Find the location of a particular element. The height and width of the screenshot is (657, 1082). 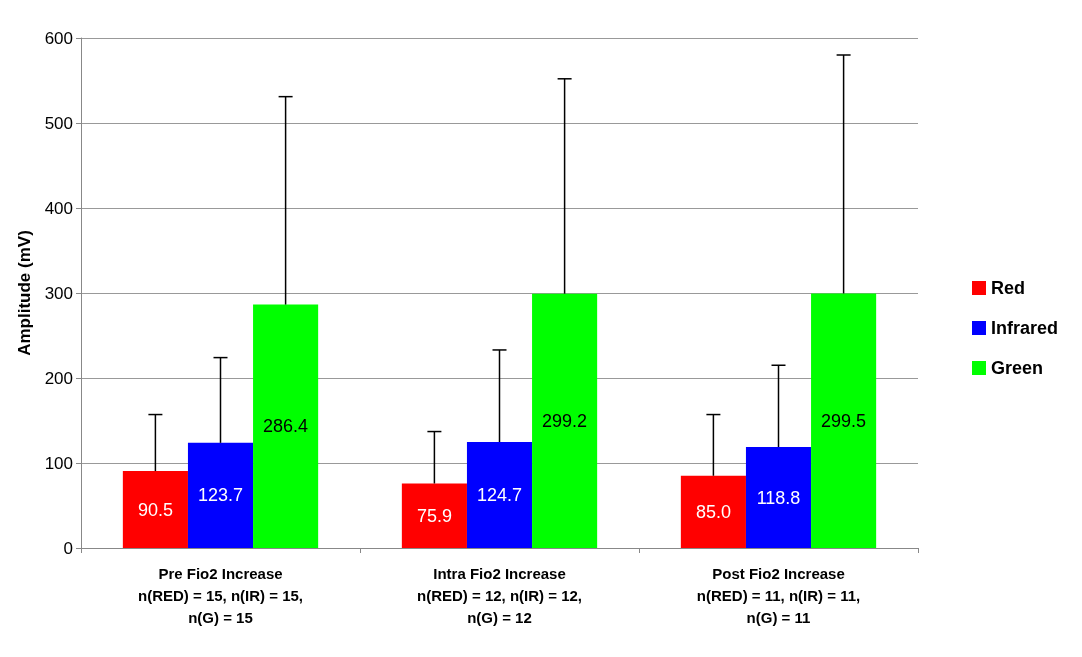

y-tick-label: 100 is located at coordinates (58, 463).